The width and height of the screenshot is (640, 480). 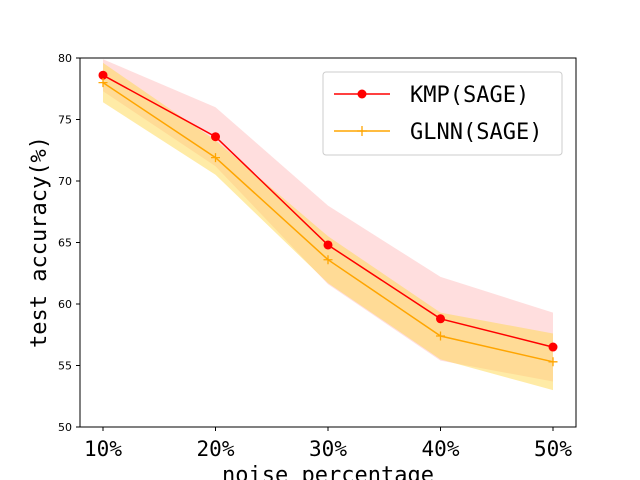 What do you see at coordinates (65, 181) in the screenshot?
I see `y-tick-label-70: 70` at bounding box center [65, 181].